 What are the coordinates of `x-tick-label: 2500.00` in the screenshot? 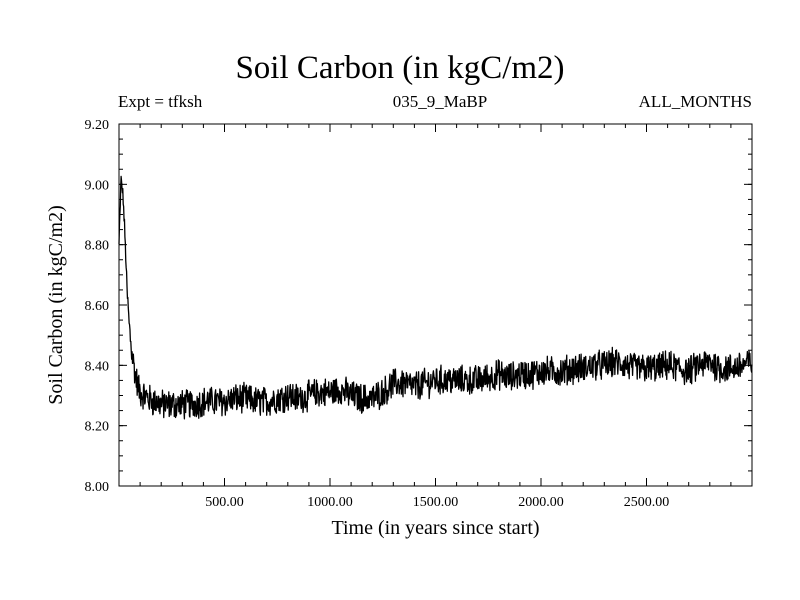 It's located at (647, 502).